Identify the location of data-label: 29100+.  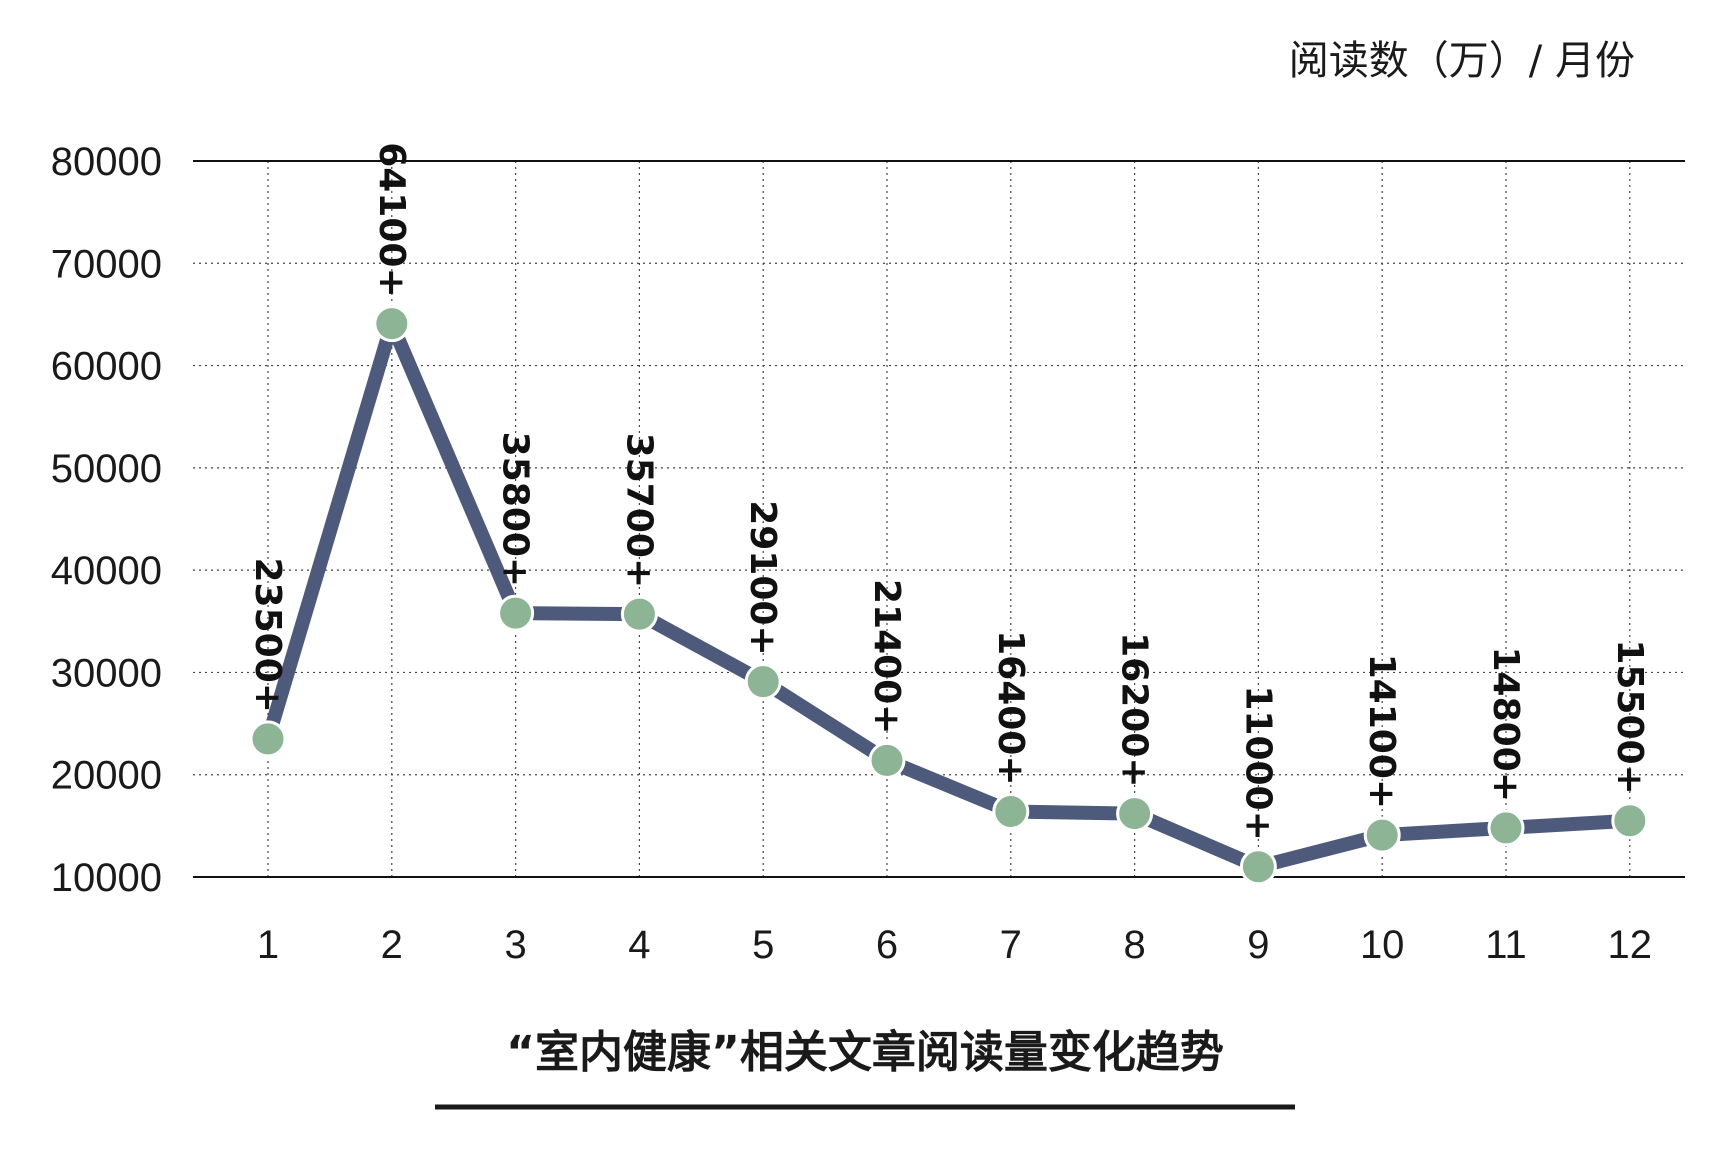
(762, 577).